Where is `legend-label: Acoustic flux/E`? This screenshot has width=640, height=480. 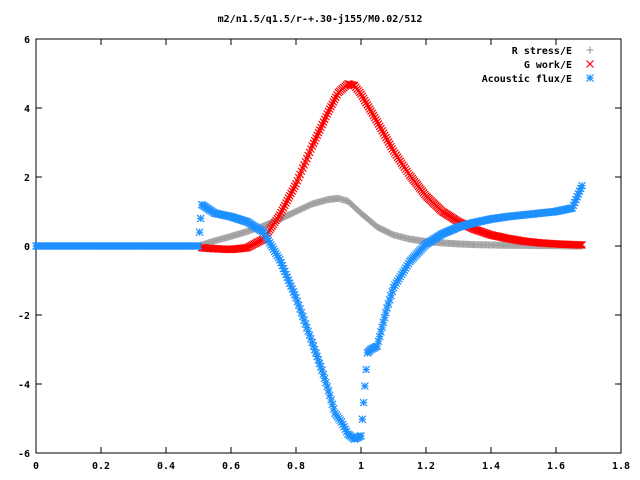 legend-label: Acoustic flux/E is located at coordinates (527, 79).